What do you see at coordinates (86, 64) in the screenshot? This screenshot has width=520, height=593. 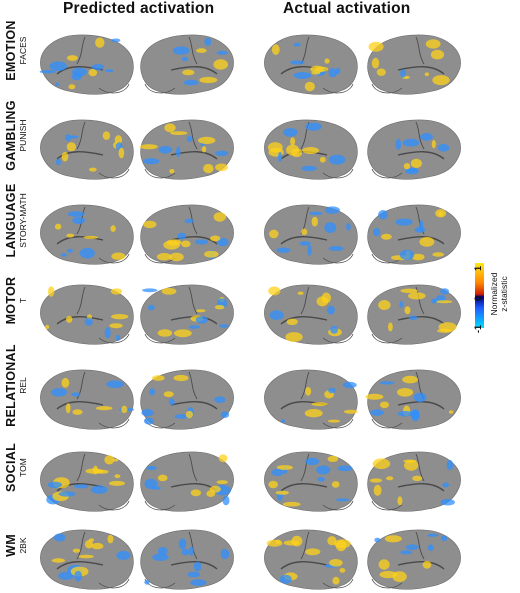 I see `predicted-left-hemisphere-emotion` at bounding box center [86, 64].